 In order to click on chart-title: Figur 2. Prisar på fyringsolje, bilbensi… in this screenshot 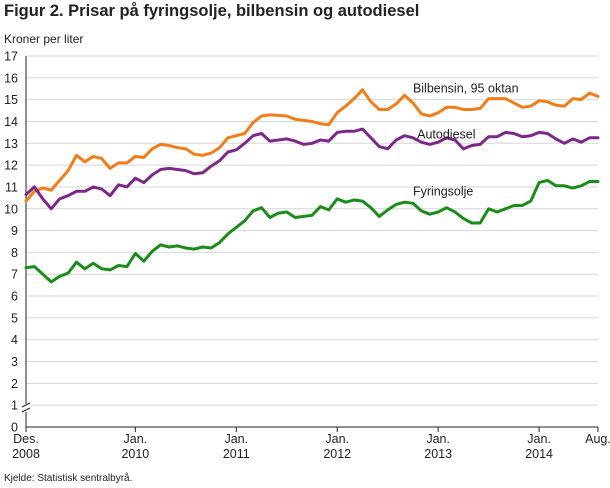, I will do `click(212, 11)`.